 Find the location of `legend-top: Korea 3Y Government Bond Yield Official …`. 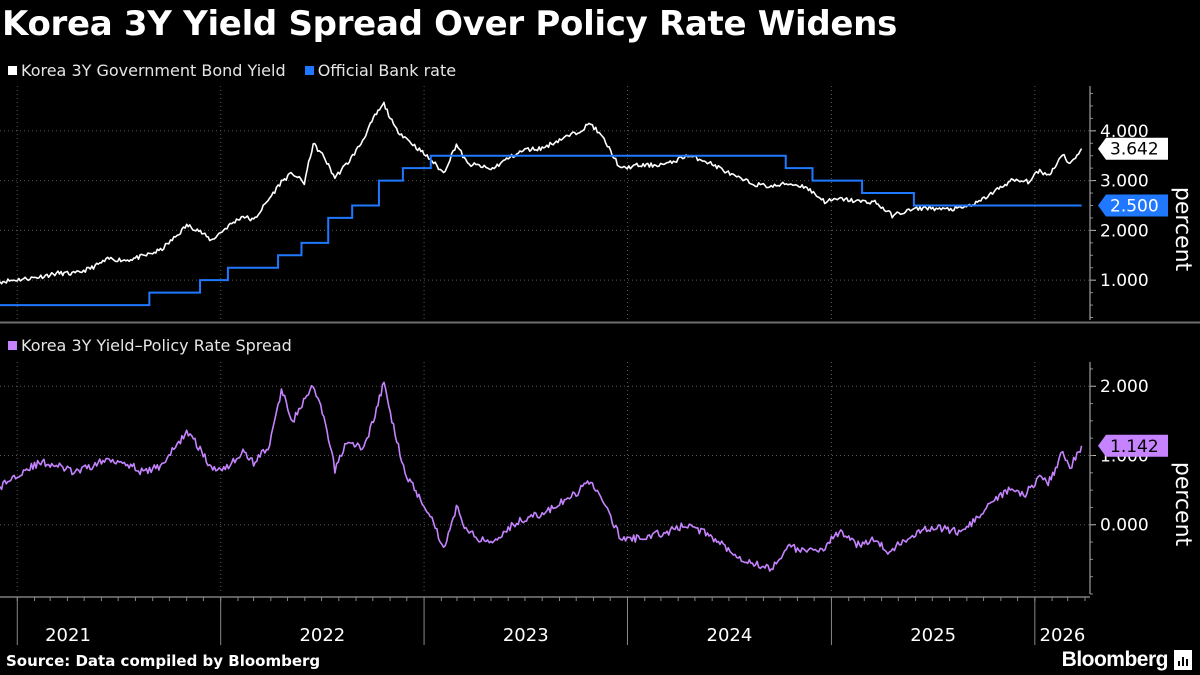

legend-top: Korea 3Y Government Bond Yield Official … is located at coordinates (239, 70).